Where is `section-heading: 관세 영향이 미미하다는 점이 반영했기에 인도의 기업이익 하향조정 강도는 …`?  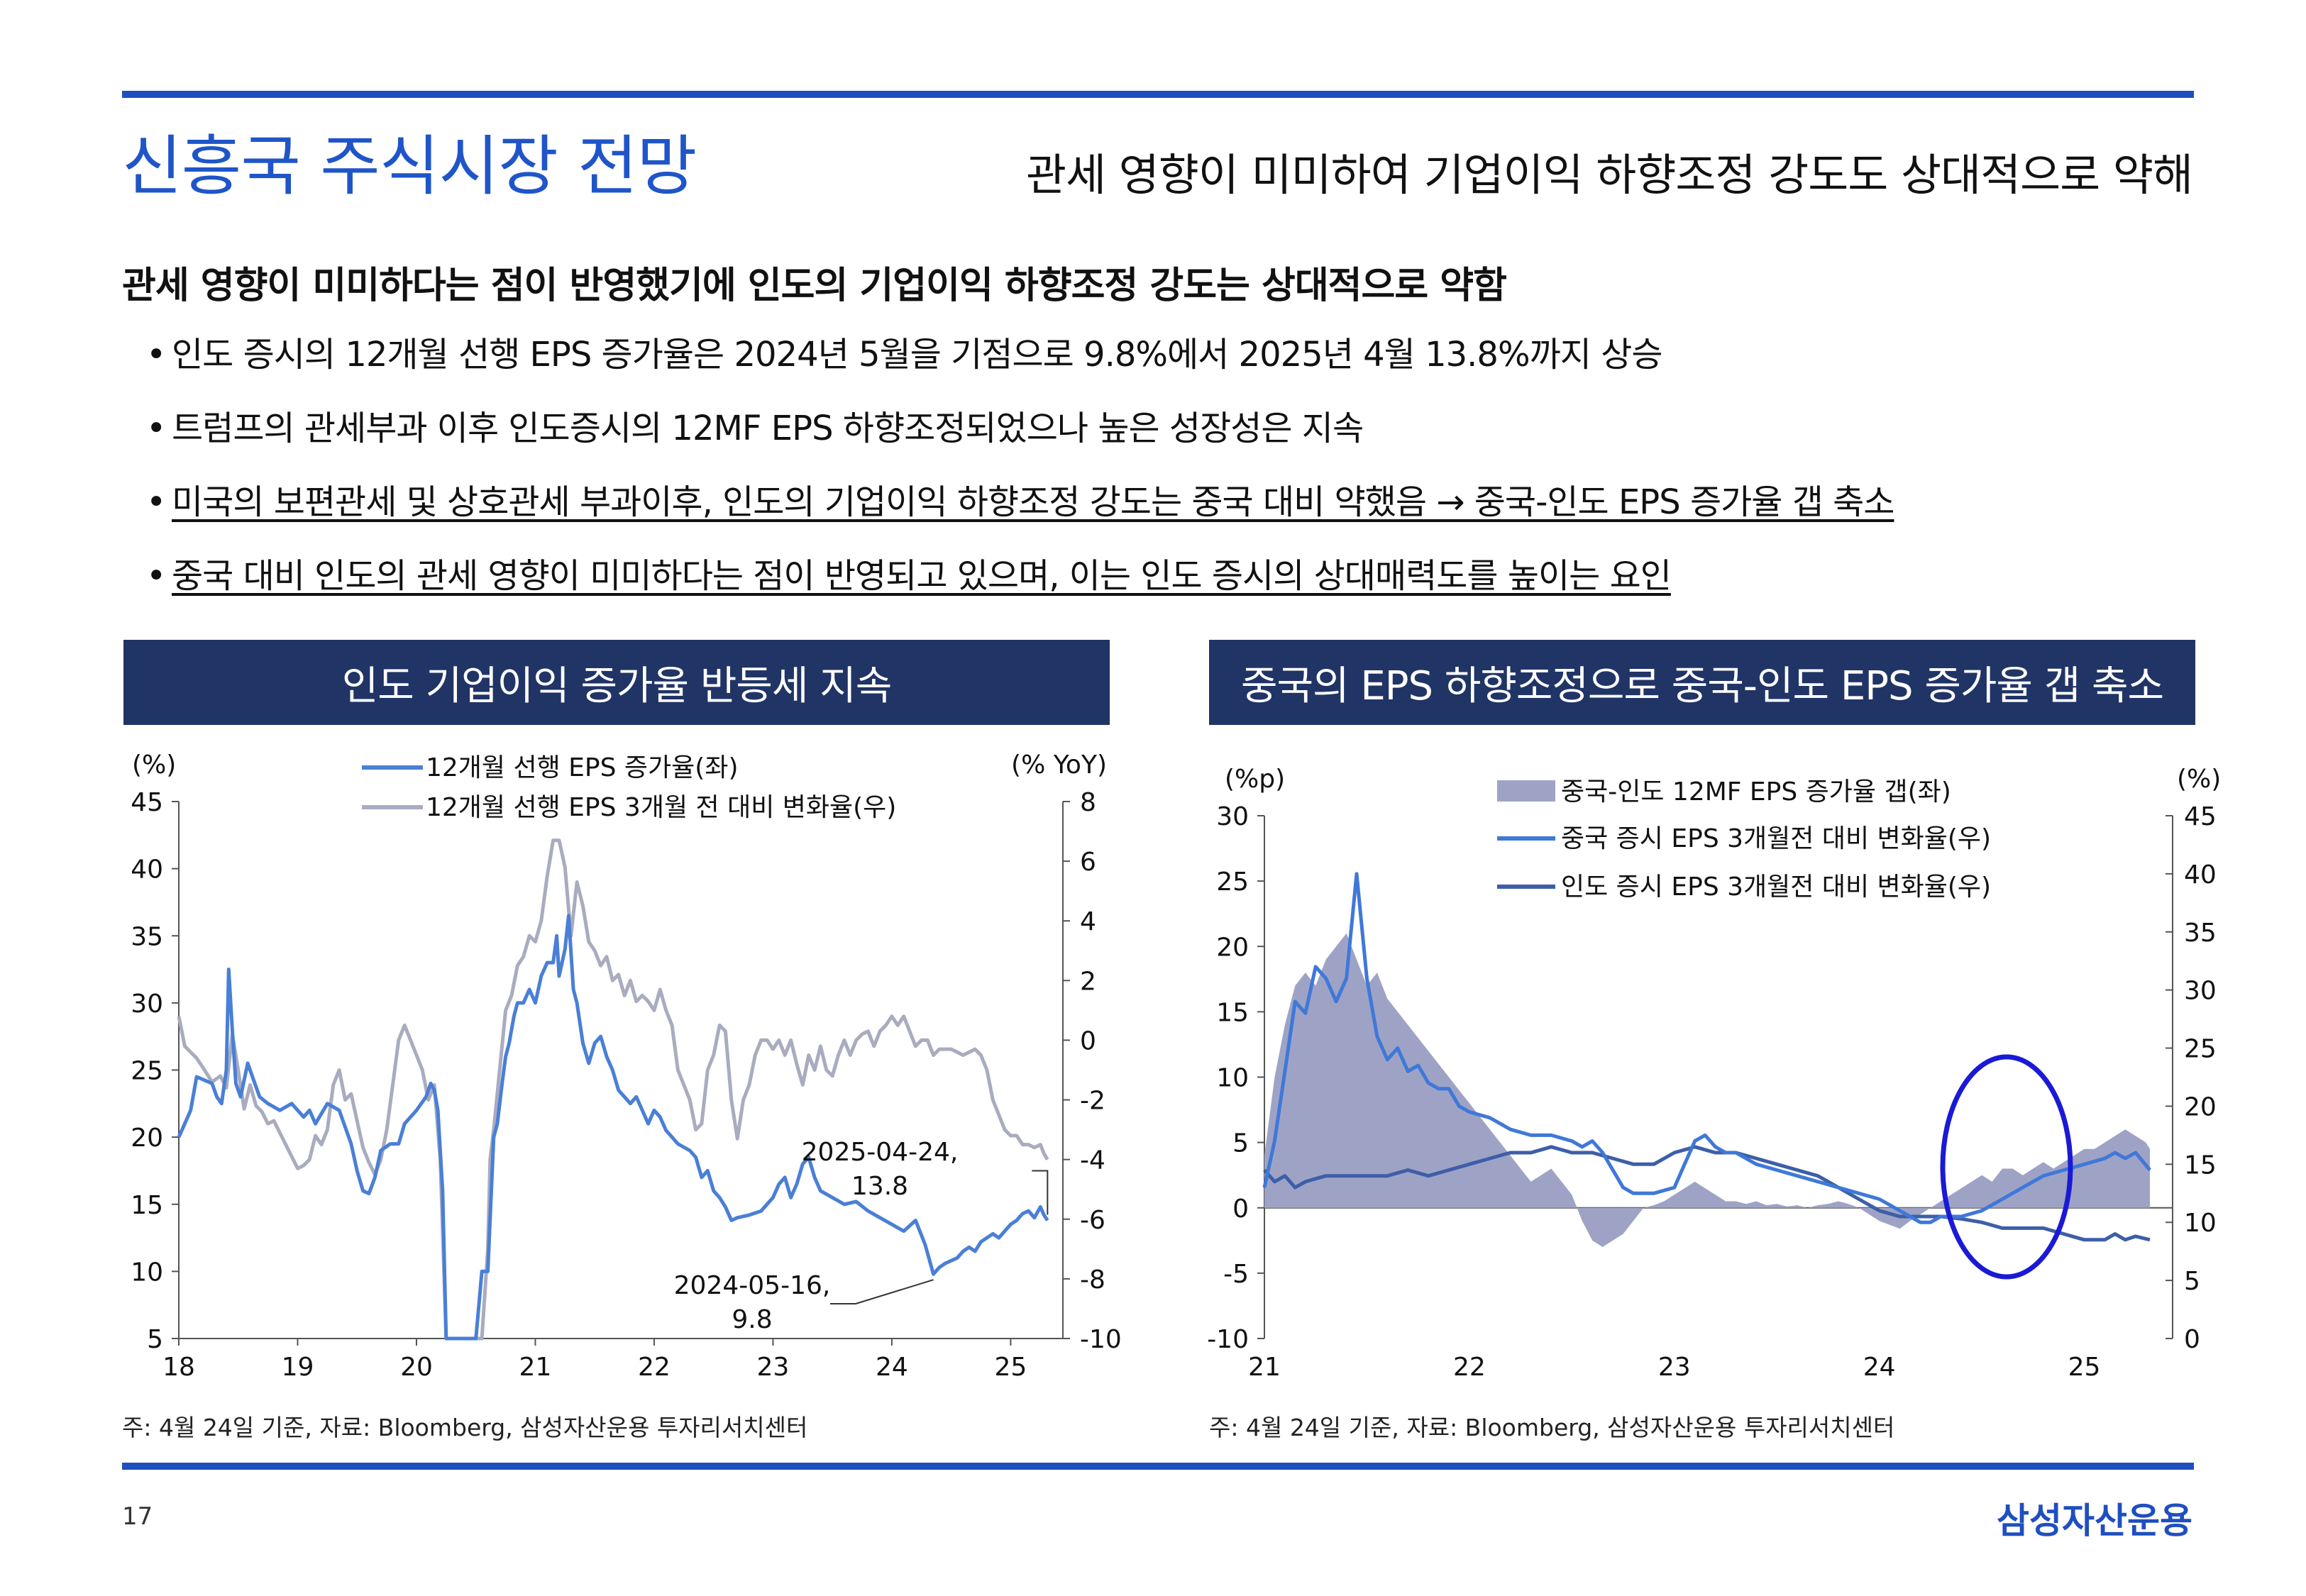
section-heading: 관세 영향이 미미하다는 점이 반영했기에 인도의 기업이익 하향조정 강도는 … is located at coordinates (814, 286).